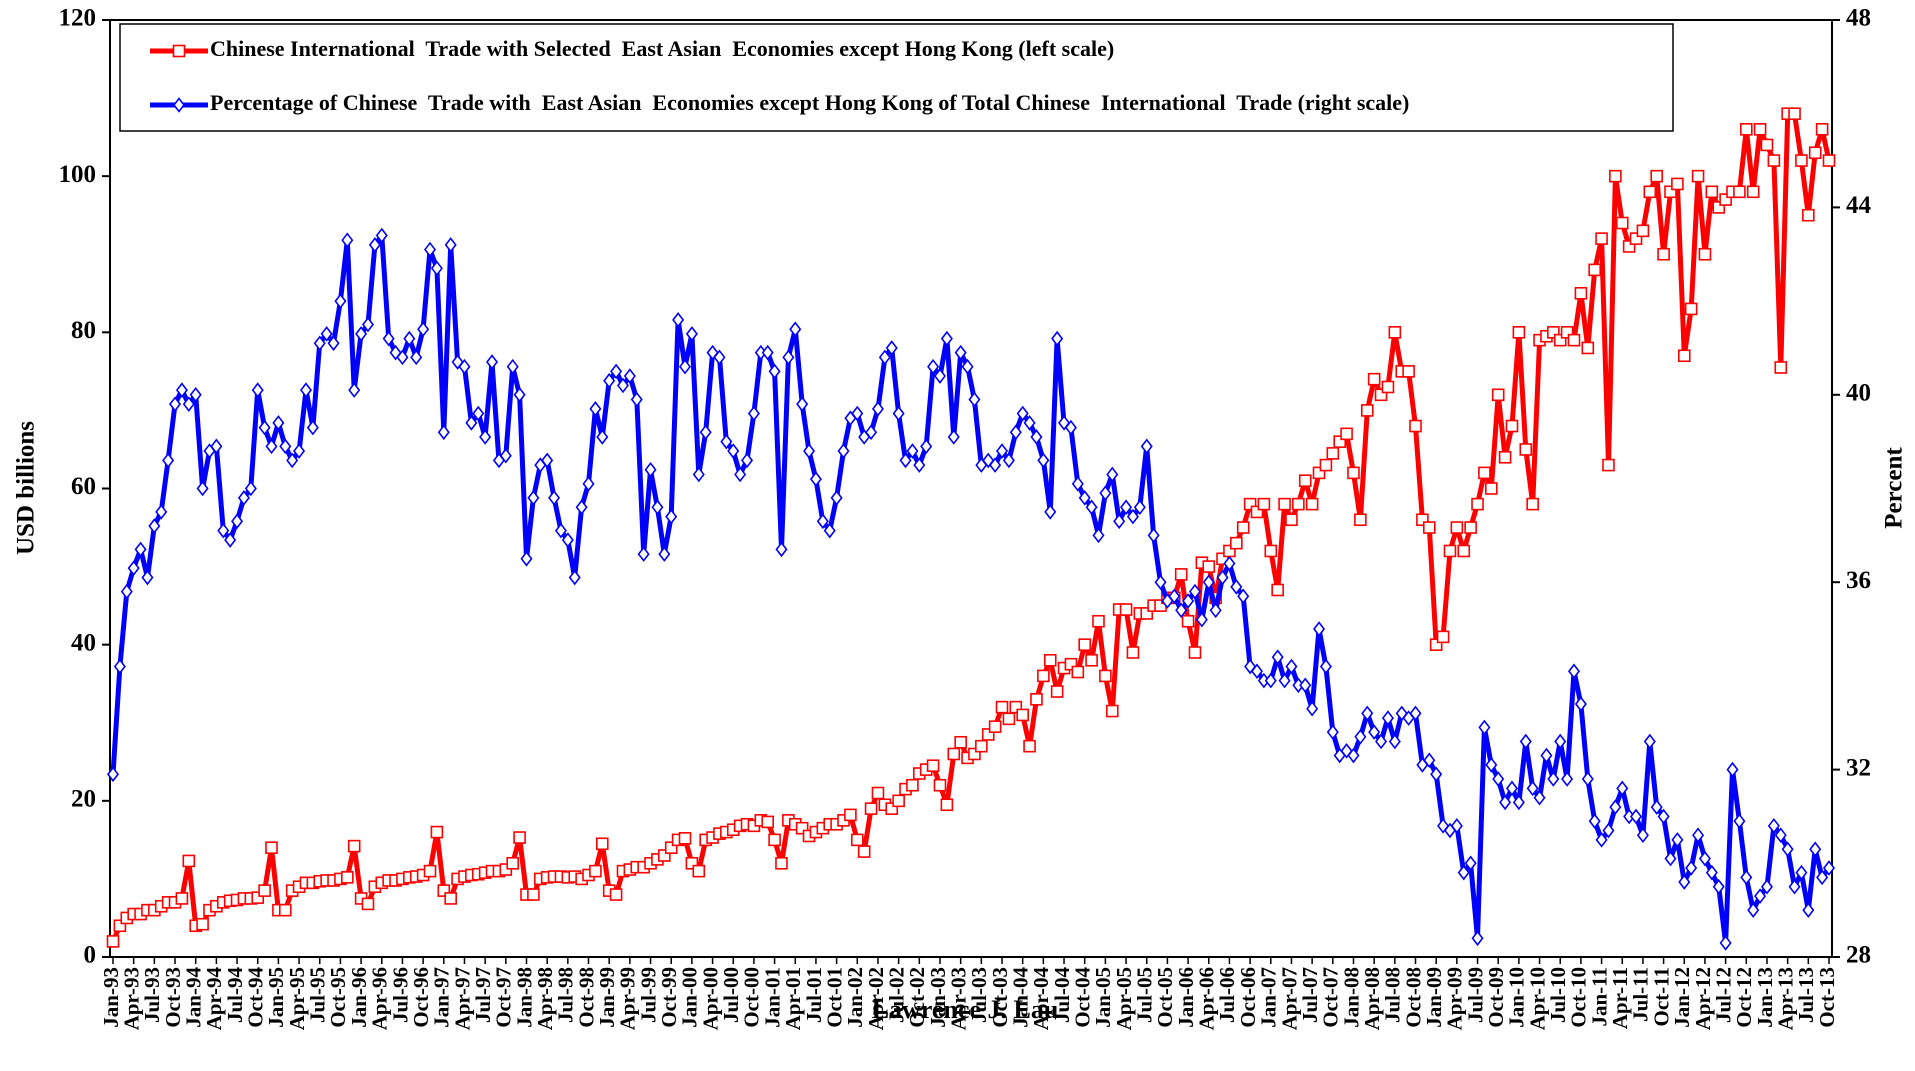  Describe the element at coordinates (876, 998) in the screenshot. I see `x-tick-label: Apr-02` at that location.